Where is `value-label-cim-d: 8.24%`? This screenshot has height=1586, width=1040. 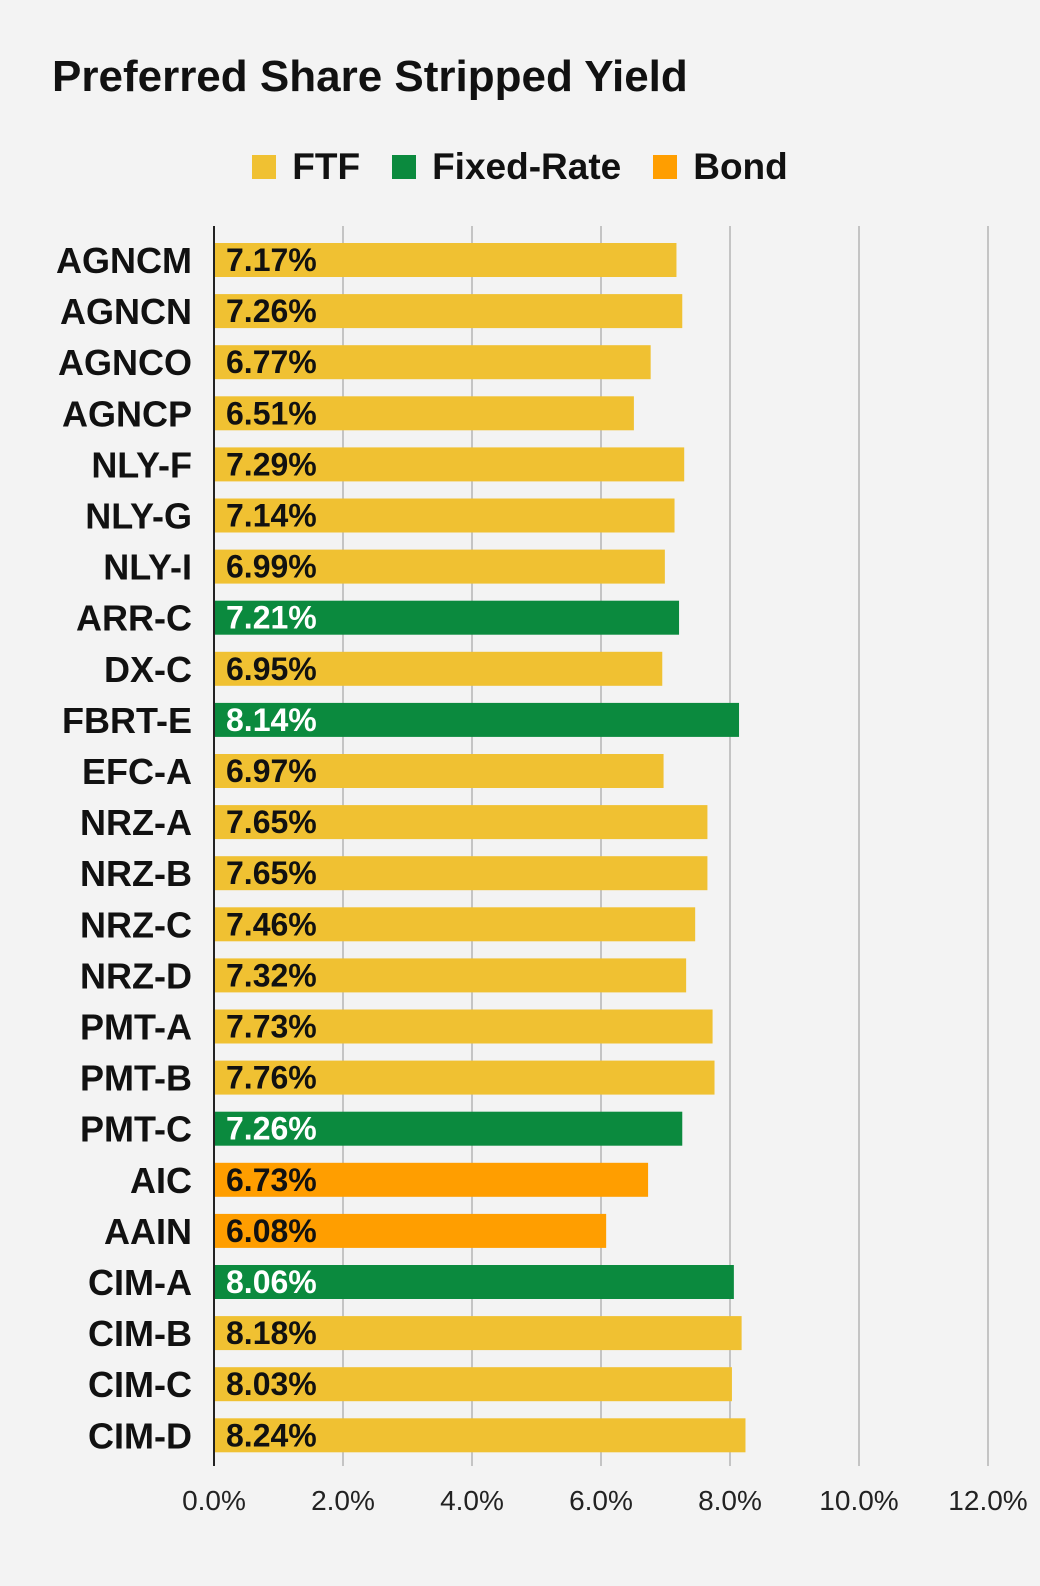
value-label-cim-d: 8.24% is located at coordinates (271, 1435).